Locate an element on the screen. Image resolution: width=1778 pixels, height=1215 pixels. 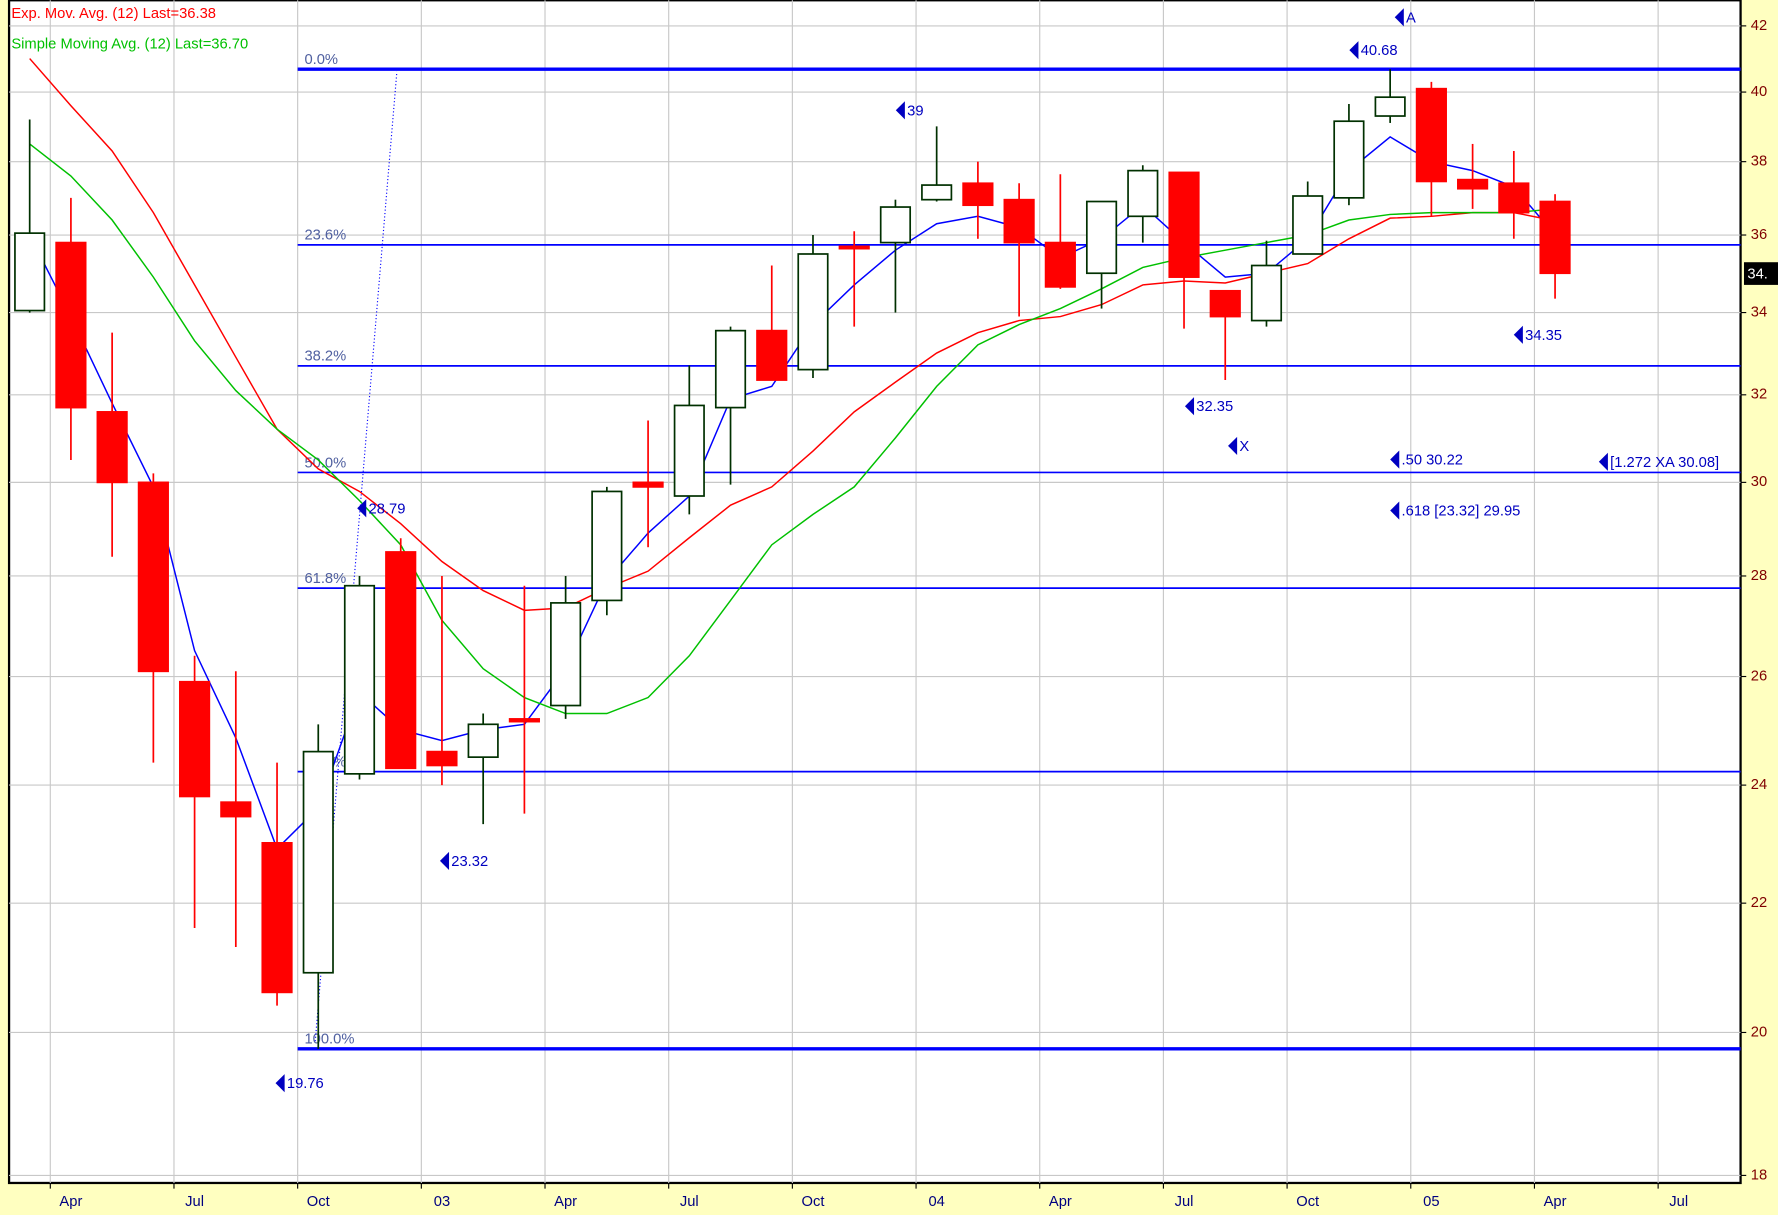
x-tick-label: 03 is located at coordinates (442, 1202).